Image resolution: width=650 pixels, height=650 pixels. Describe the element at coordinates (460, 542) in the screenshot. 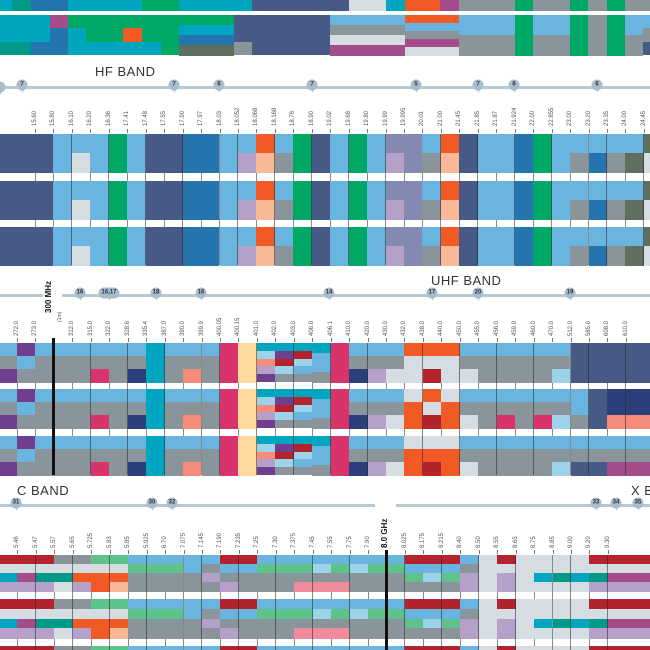

I see `frequency-tick-label: 8.40` at that location.